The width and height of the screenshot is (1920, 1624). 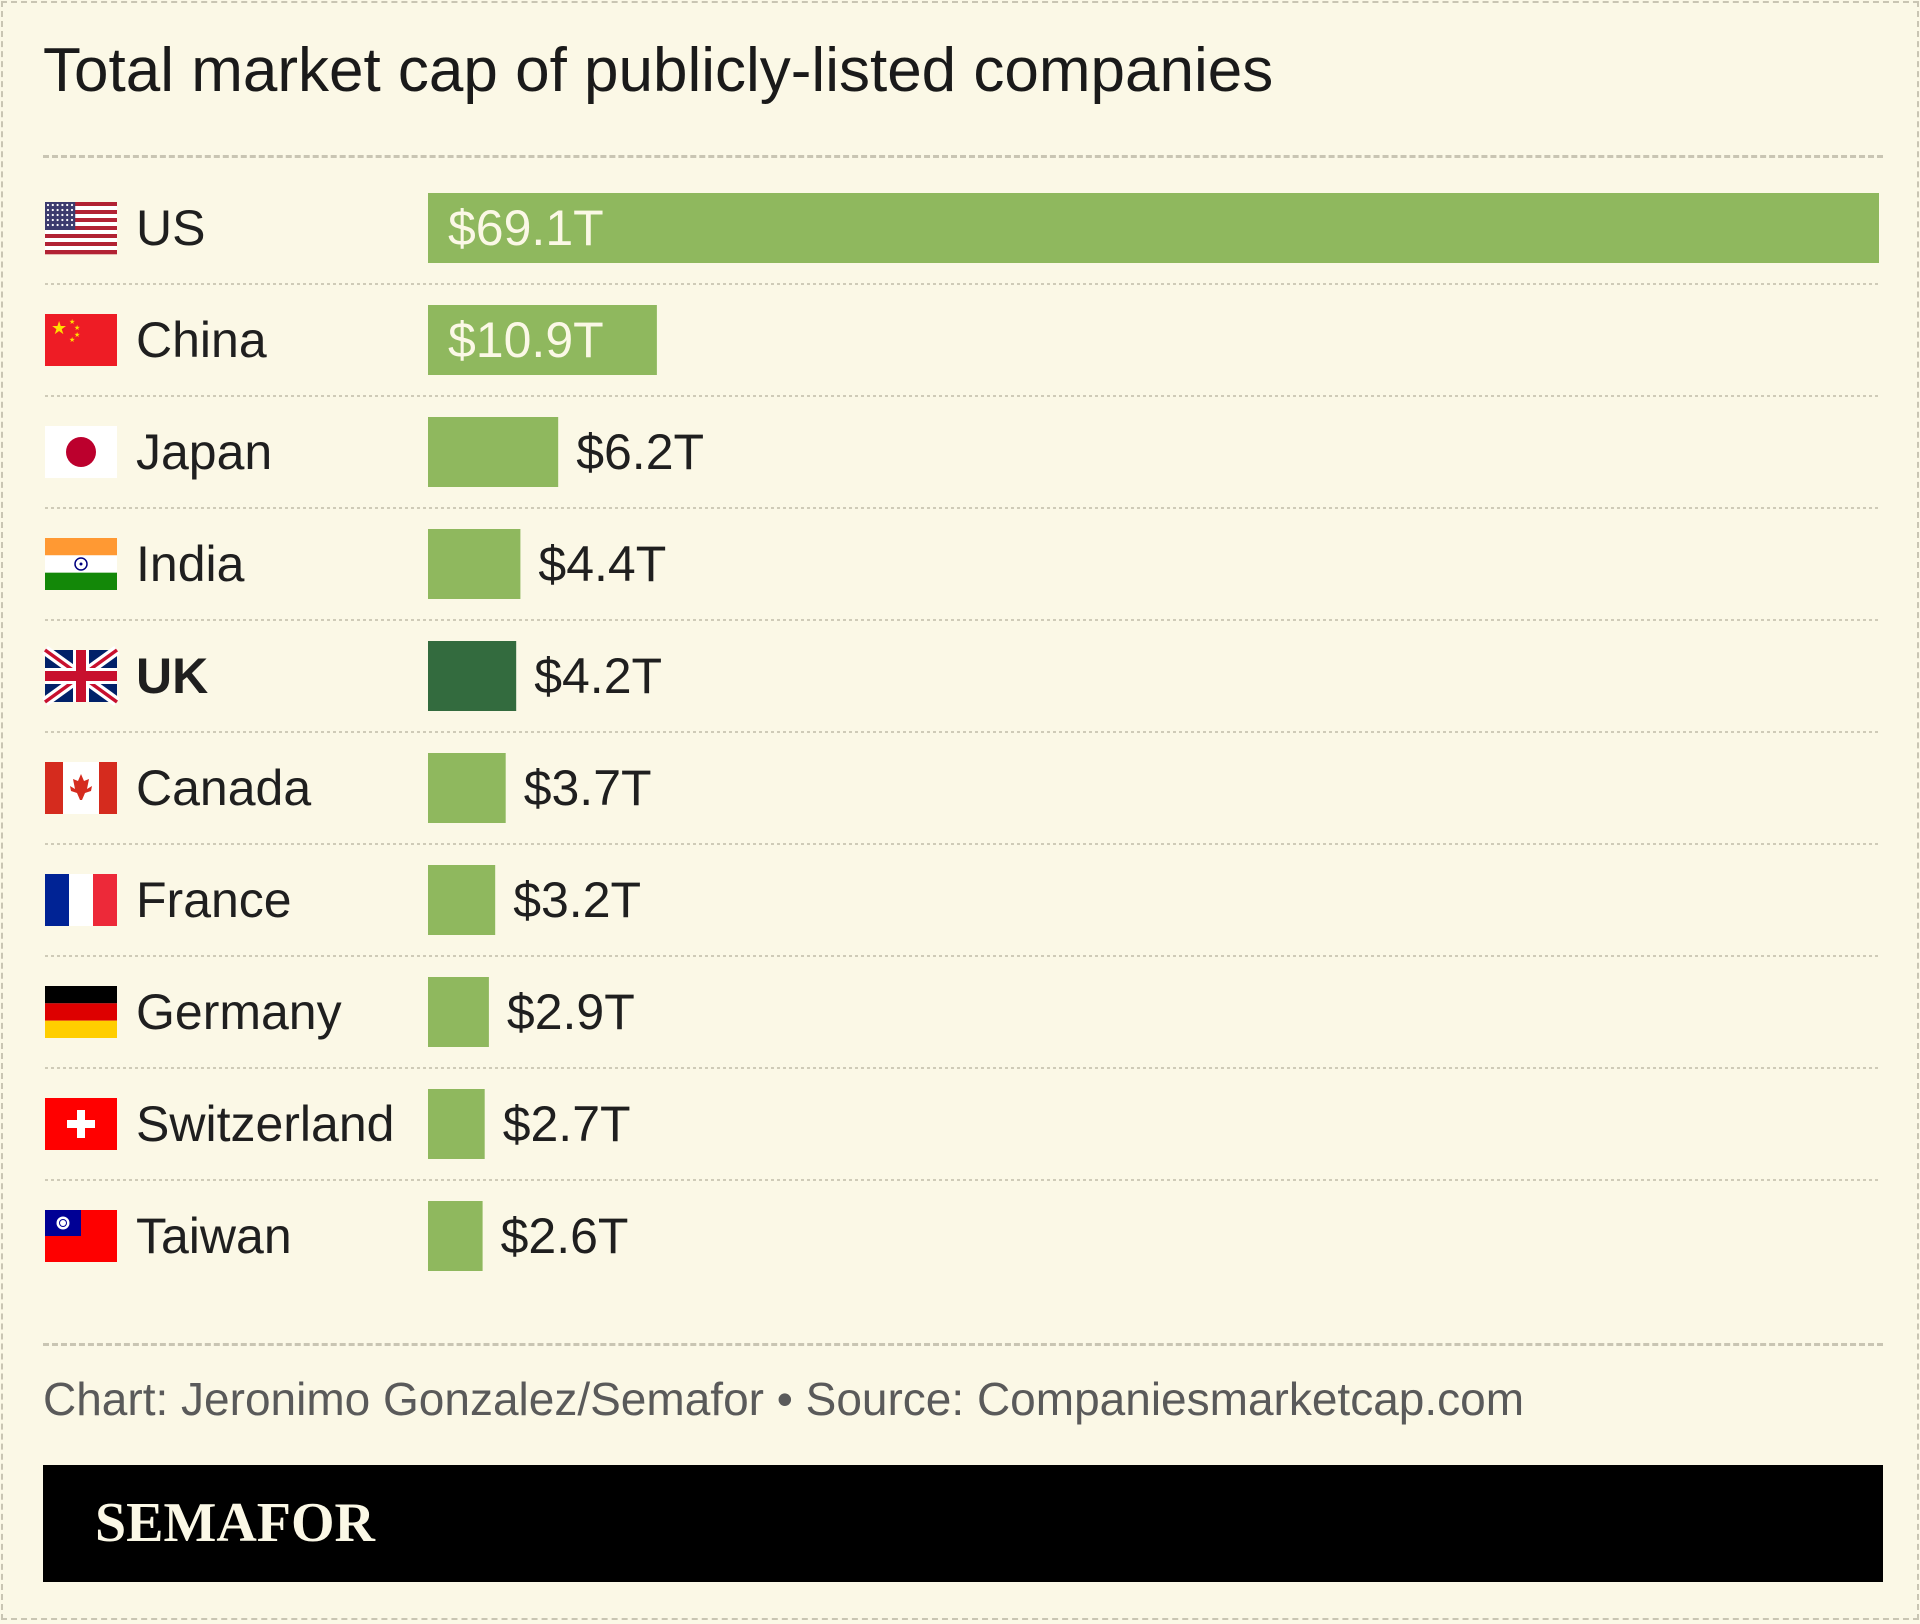 I want to click on category-label-germany: Germany, so click(x=239, y=1012).